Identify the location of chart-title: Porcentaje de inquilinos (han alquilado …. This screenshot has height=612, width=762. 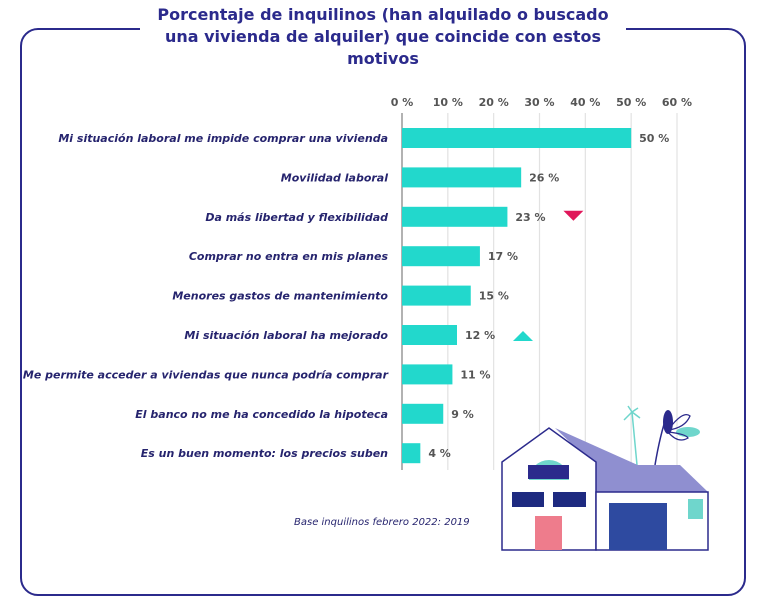
(383, 37).